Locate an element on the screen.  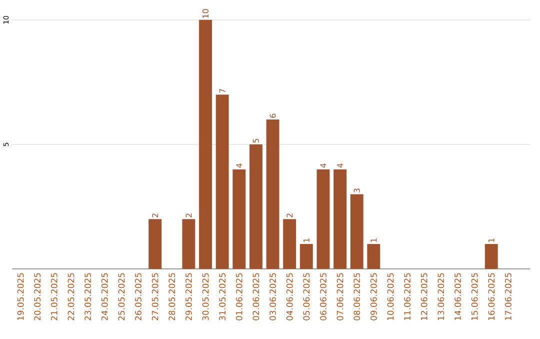
x-tick-label: 06.06.2025 is located at coordinates (323, 297).